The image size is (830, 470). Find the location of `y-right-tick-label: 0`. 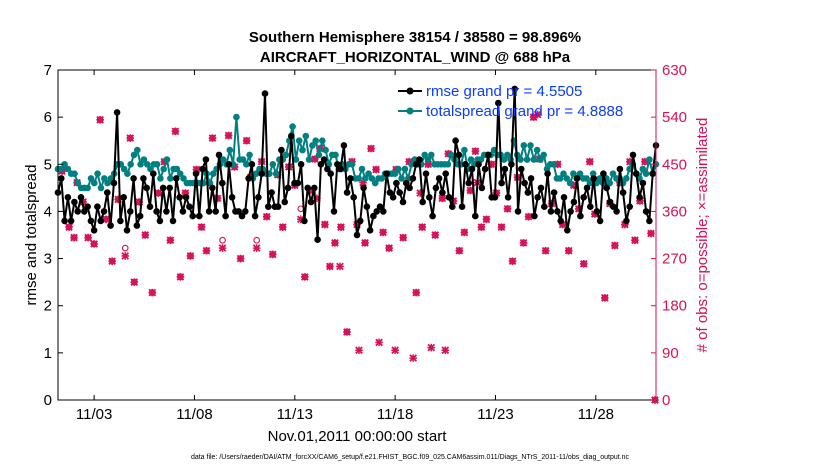

y-right-tick-label: 0 is located at coordinates (666, 400).